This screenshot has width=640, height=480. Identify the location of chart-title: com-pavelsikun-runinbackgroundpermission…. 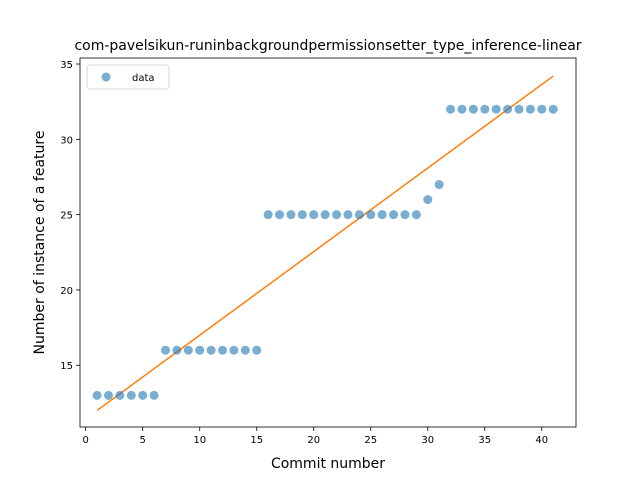
(327, 46).